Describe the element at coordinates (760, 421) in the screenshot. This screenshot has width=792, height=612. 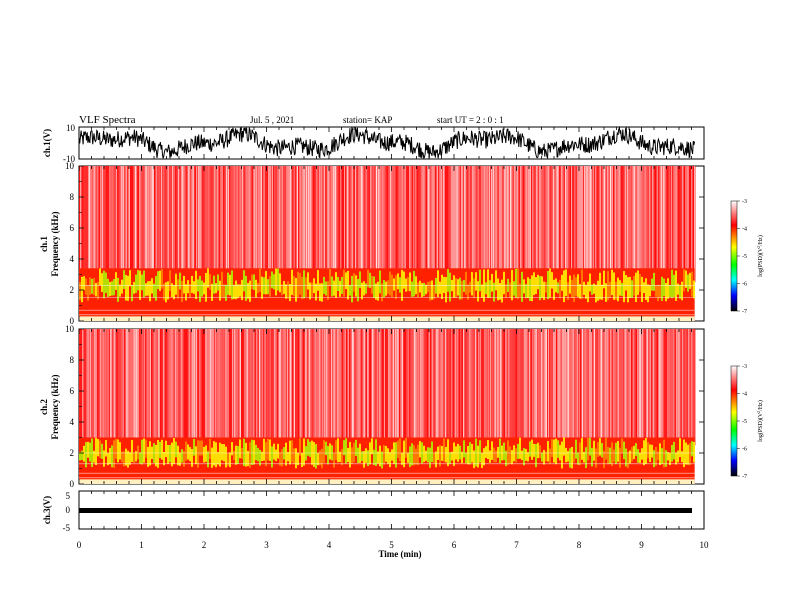
I see `ch2-colorbar-label: log(PSD)(V2/Hz)` at that location.